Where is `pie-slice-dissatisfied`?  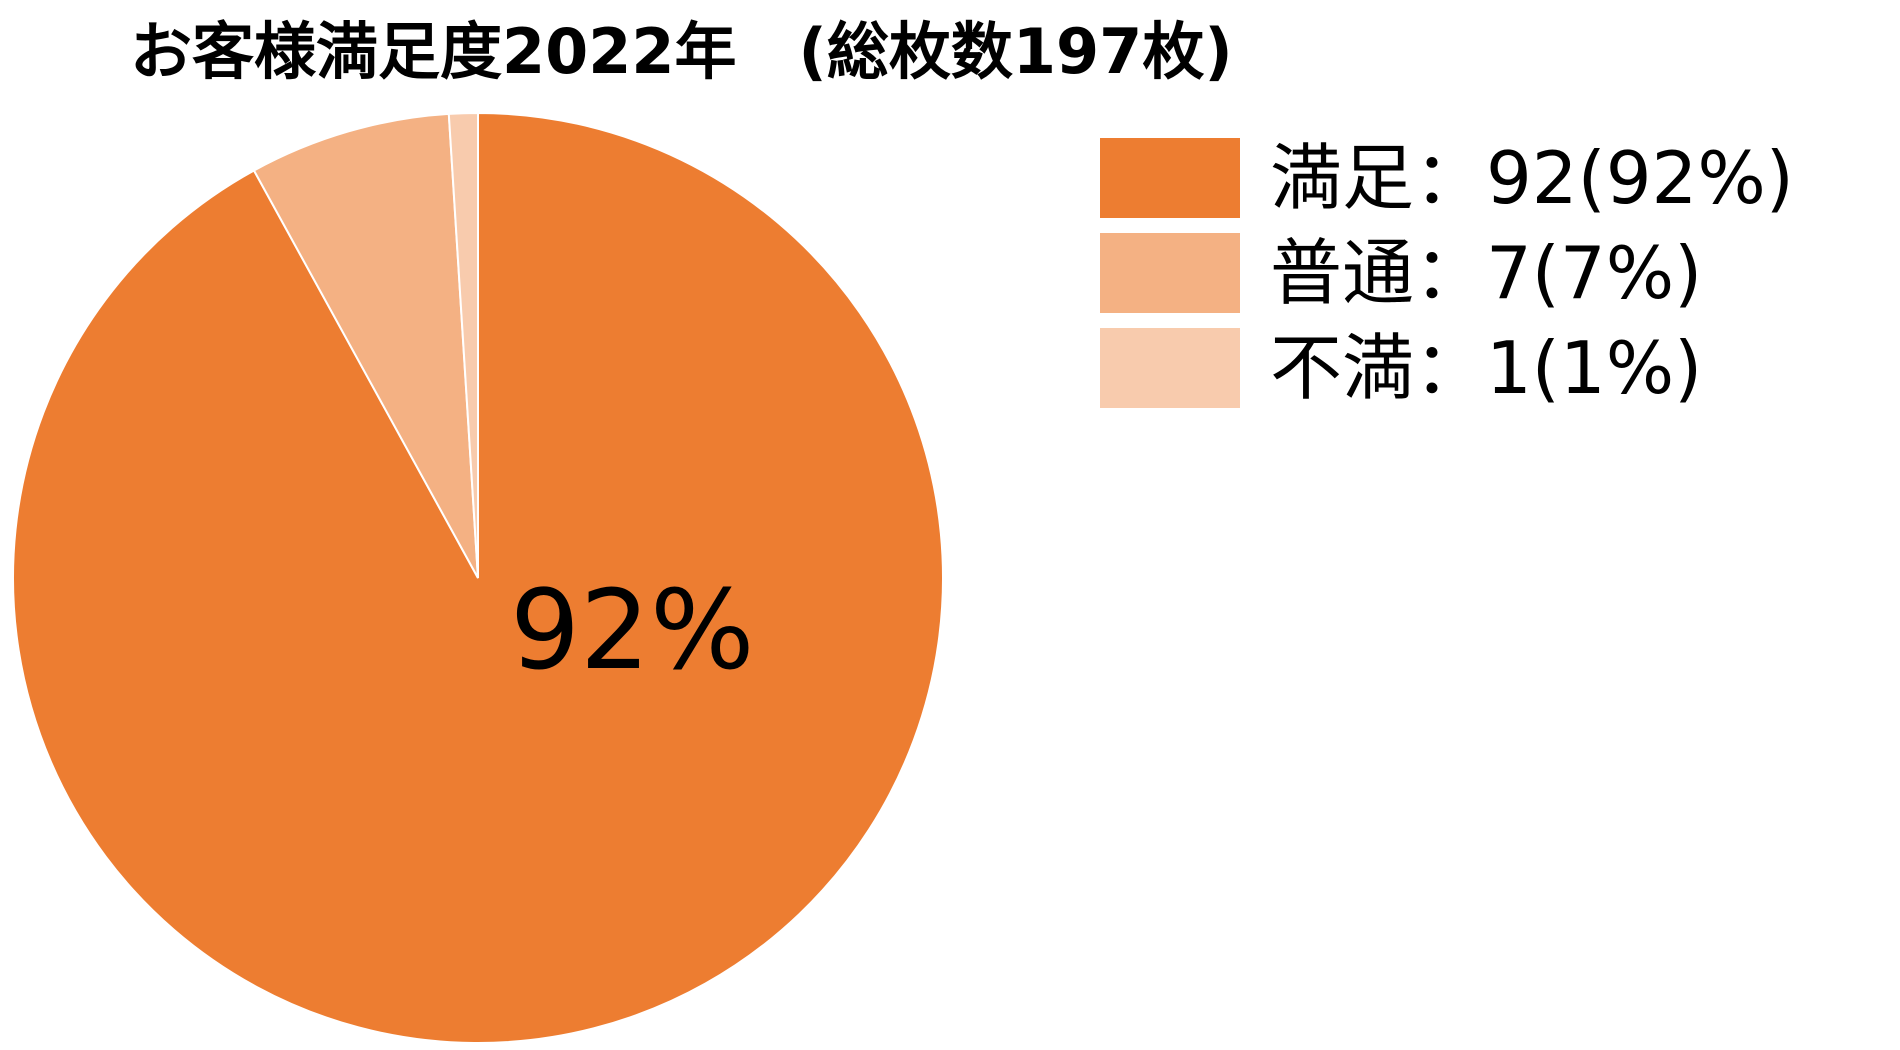 pie-slice-dissatisfied is located at coordinates (463, 345).